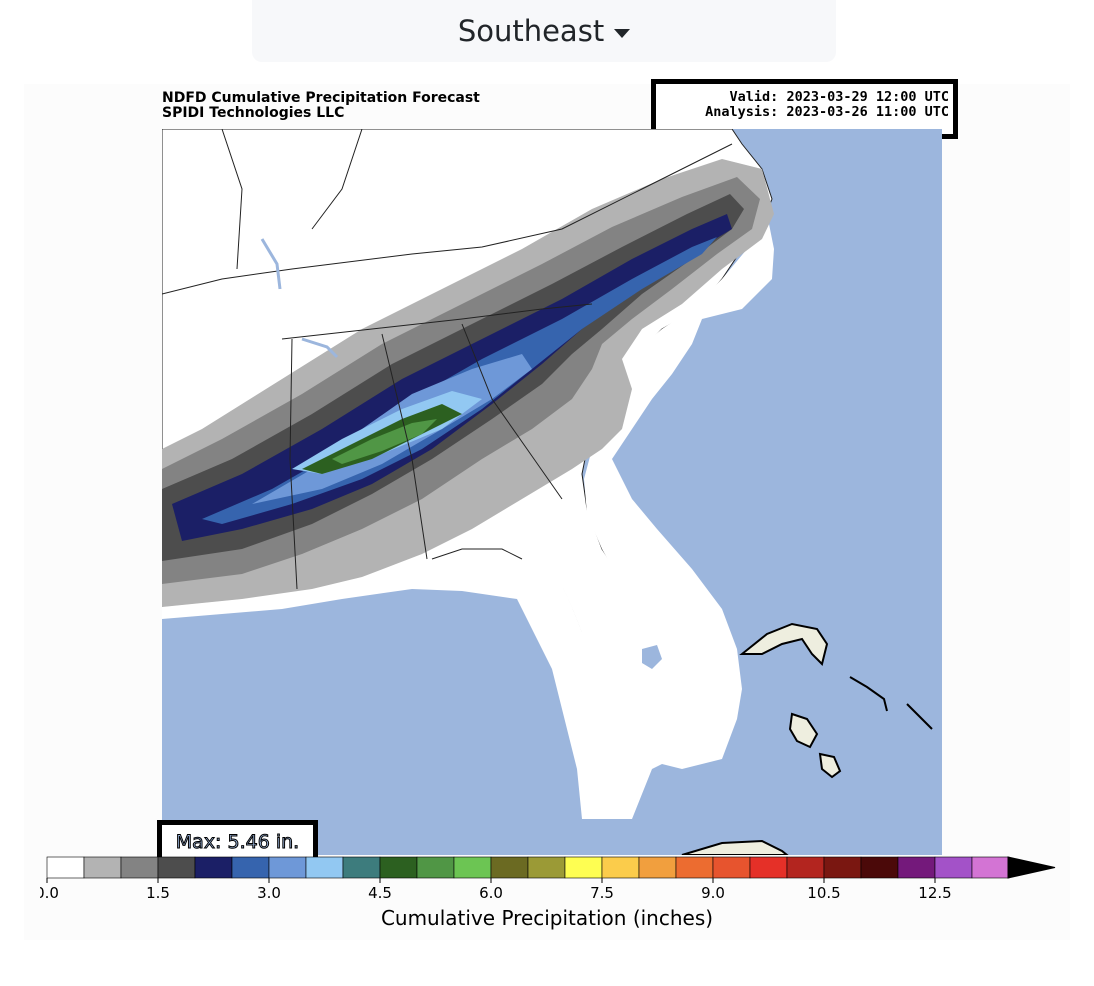 This screenshot has height=986, width=1094. I want to click on river, so click(271, 264).